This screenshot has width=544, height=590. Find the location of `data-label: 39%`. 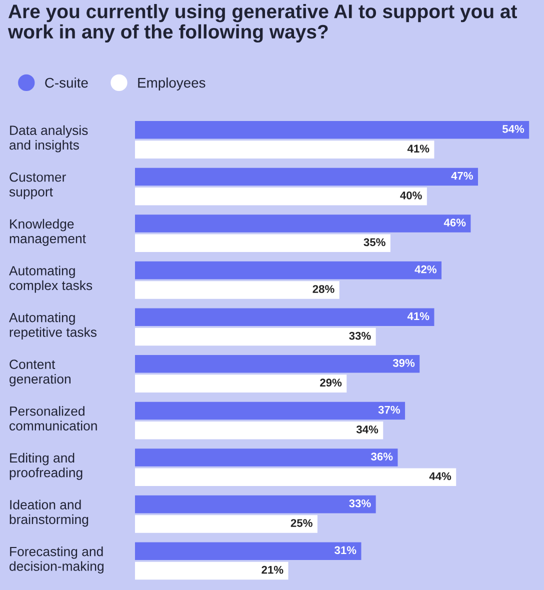

data-label: 39% is located at coordinates (403, 363).